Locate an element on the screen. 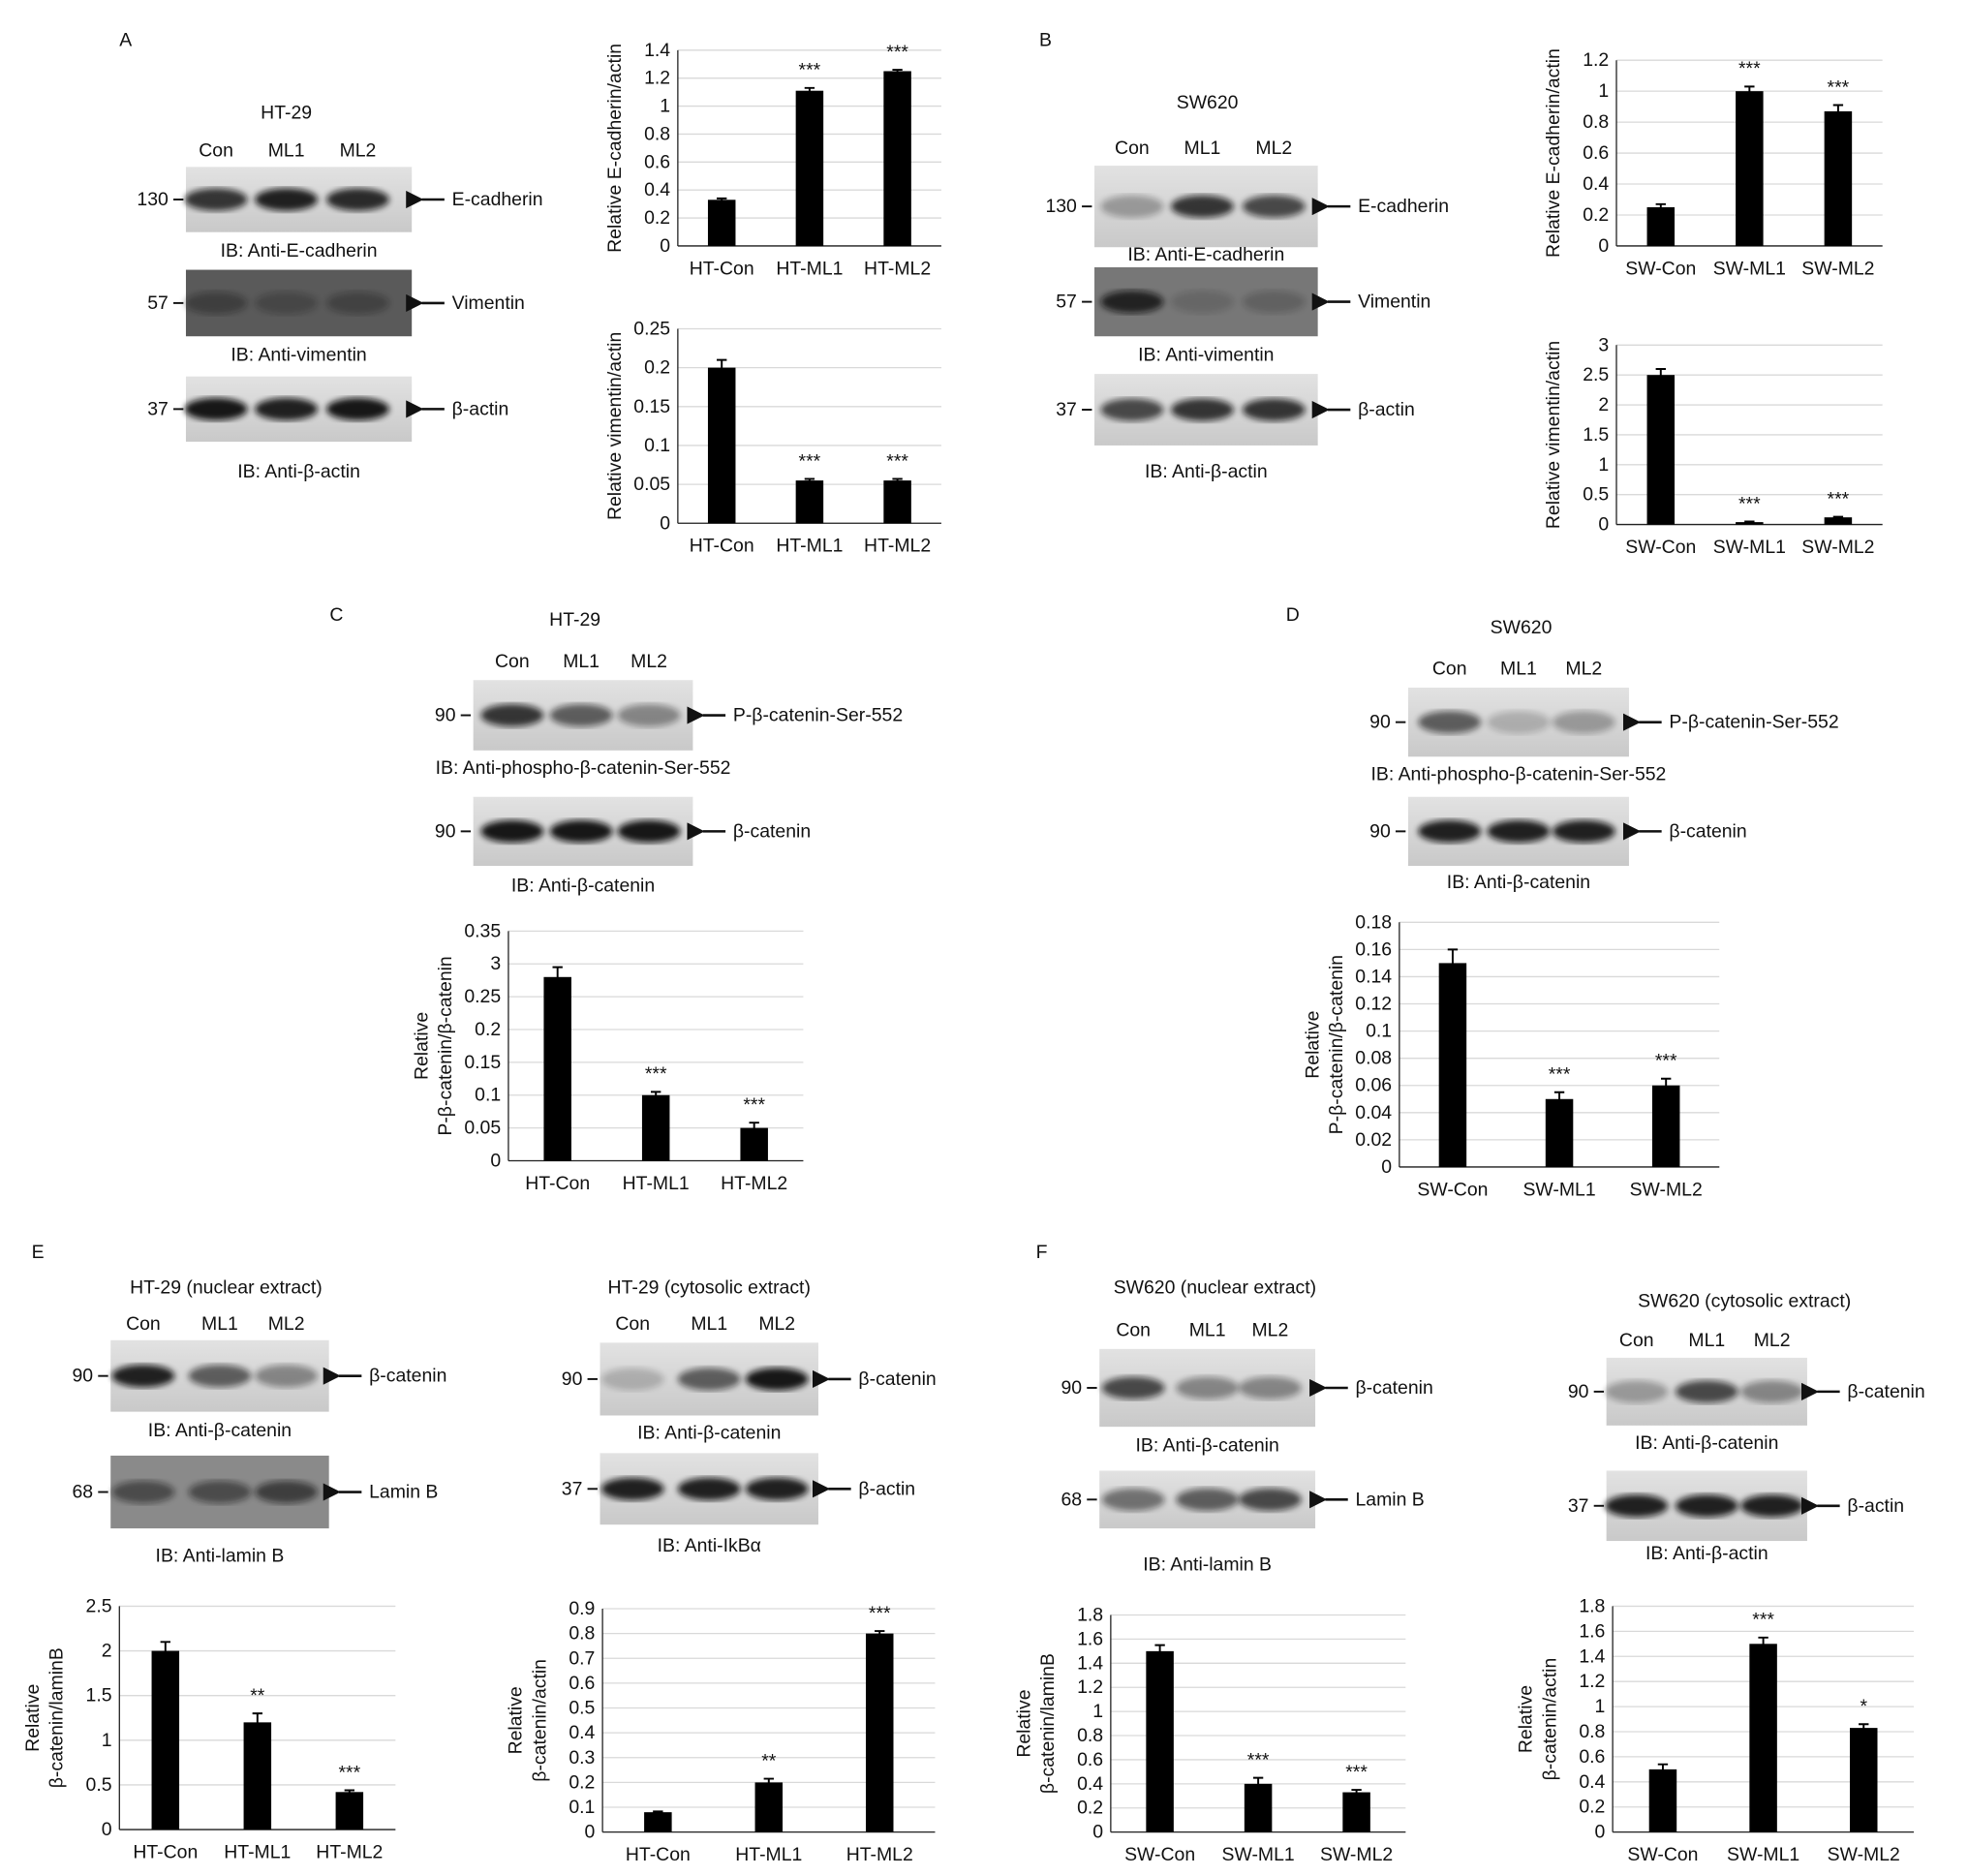  significance: ** is located at coordinates (769, 1760).